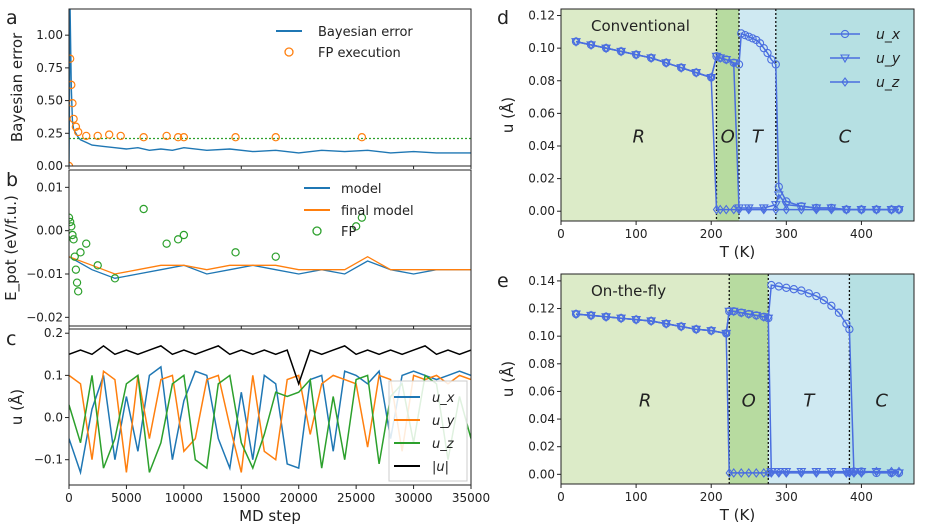 Image resolution: width=929 pixels, height=528 pixels. What do you see at coordinates (241, 498) in the screenshot?
I see `x-tick-label-c: 15000` at bounding box center [241, 498].